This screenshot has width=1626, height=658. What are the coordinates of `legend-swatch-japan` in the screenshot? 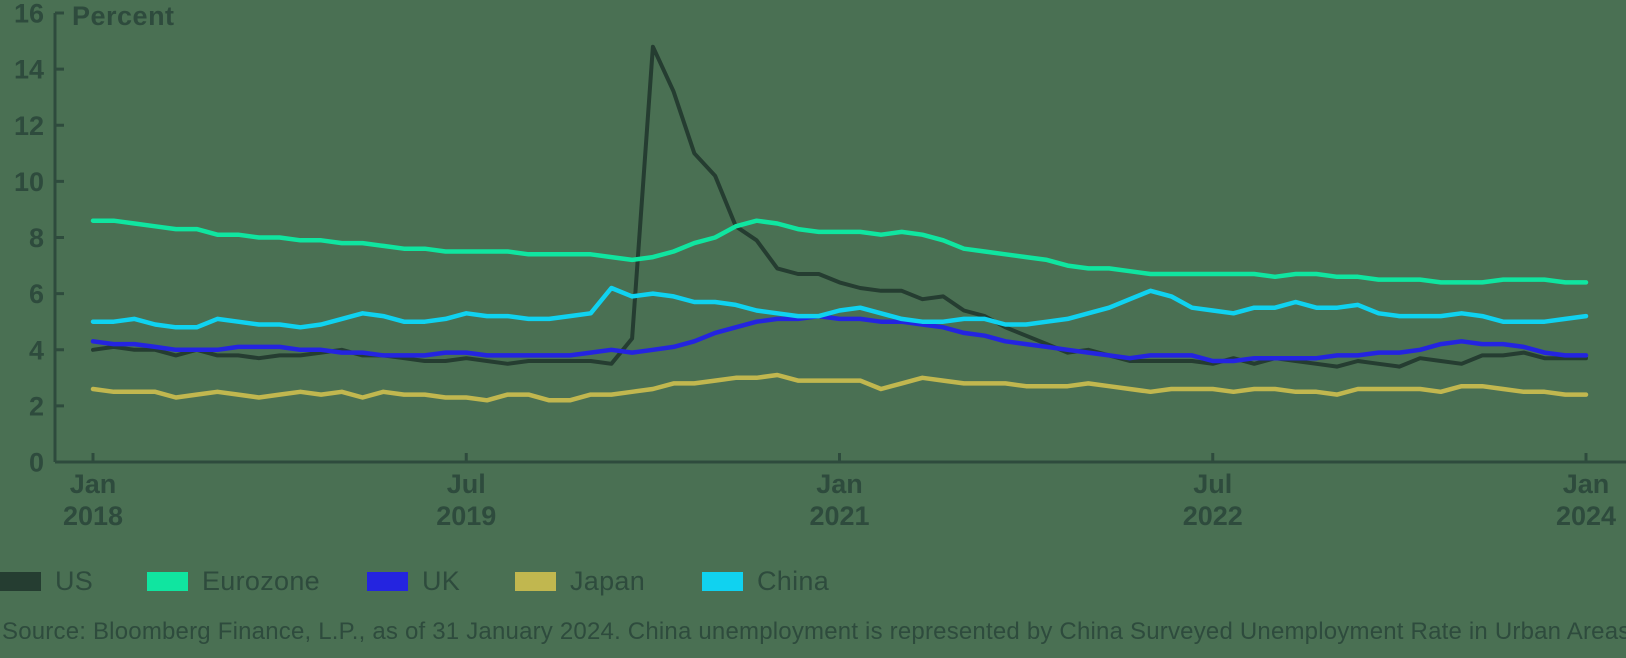 It's located at (535, 581).